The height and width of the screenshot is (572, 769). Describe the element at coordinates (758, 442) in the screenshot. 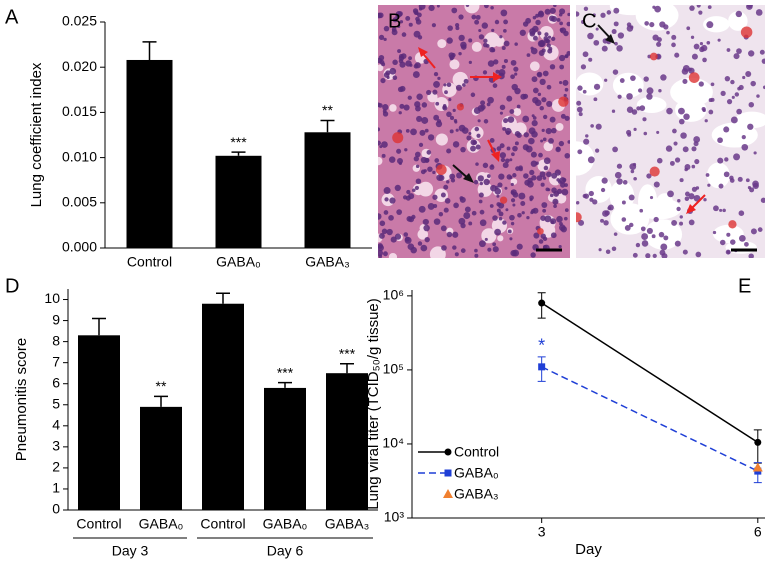

I see `marker` at that location.